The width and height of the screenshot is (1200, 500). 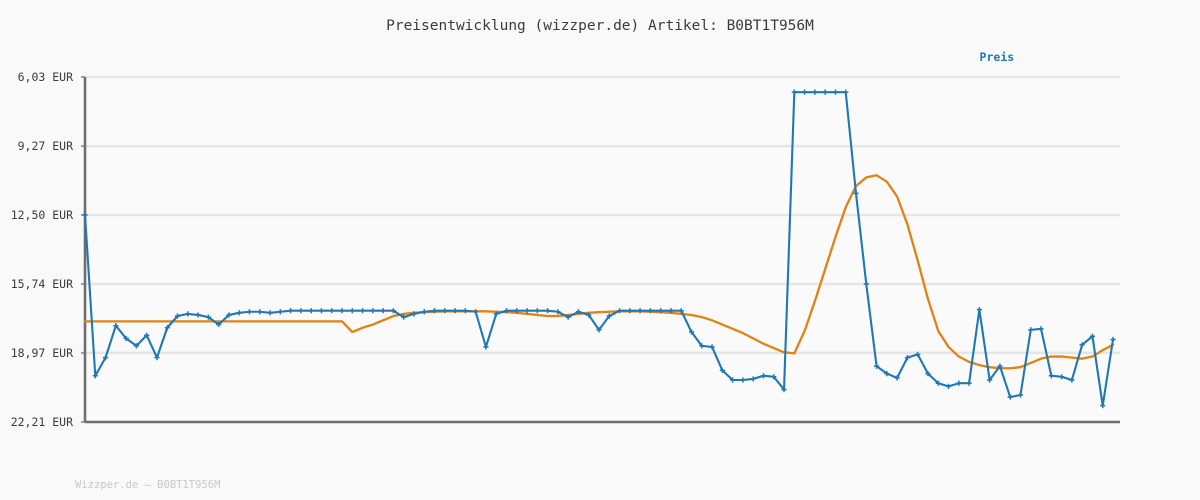 I want to click on watermark-text: Wizzper.de — B0BT1T956M, so click(x=148, y=485).